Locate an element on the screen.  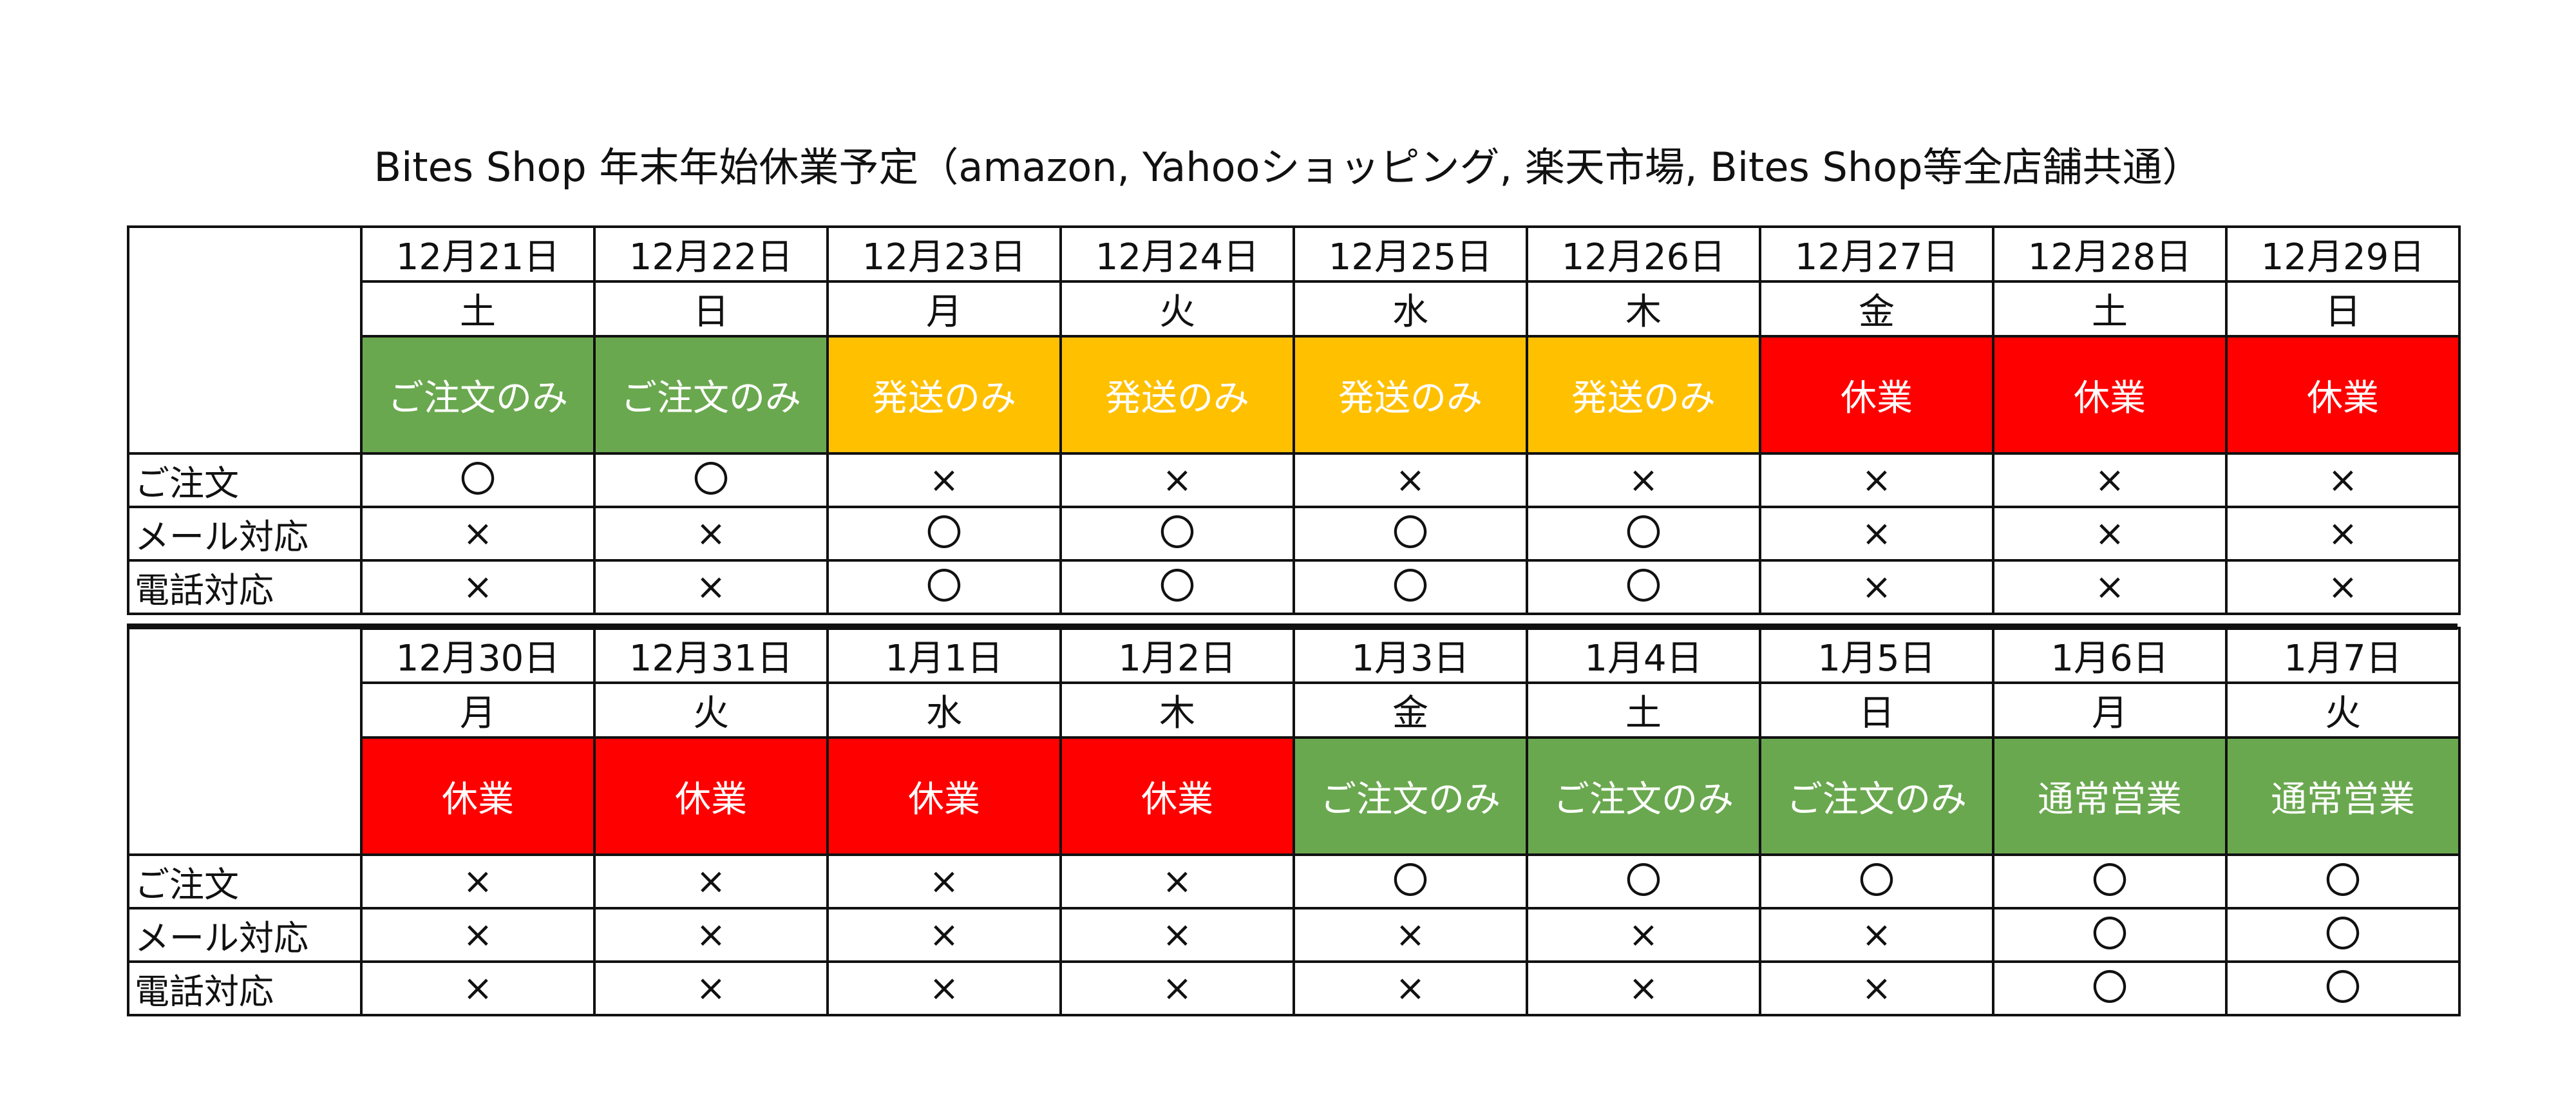
date-cell: 1月7日 is located at coordinates (2343, 655).